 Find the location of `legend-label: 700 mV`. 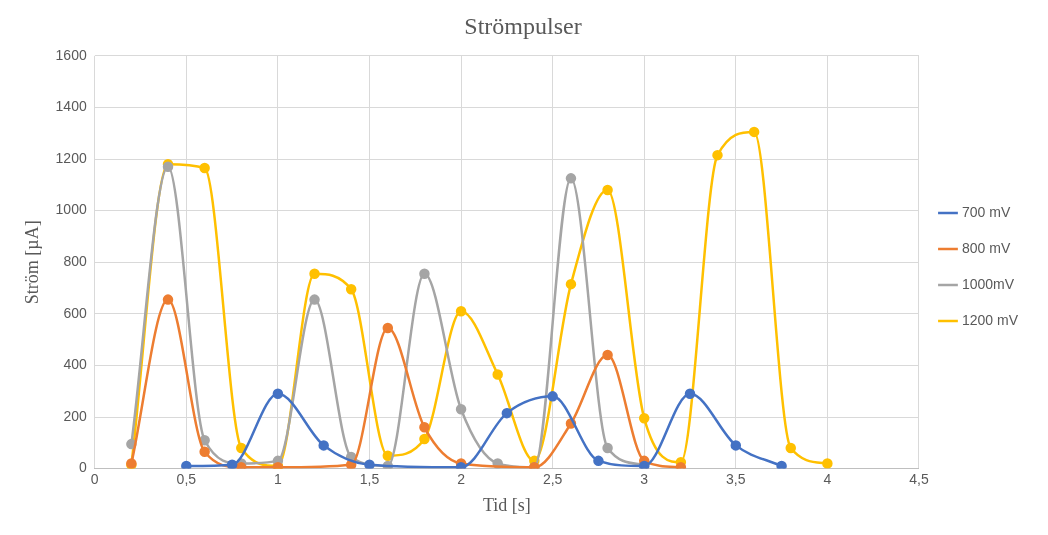

legend-label: 700 mV is located at coordinates (986, 211).